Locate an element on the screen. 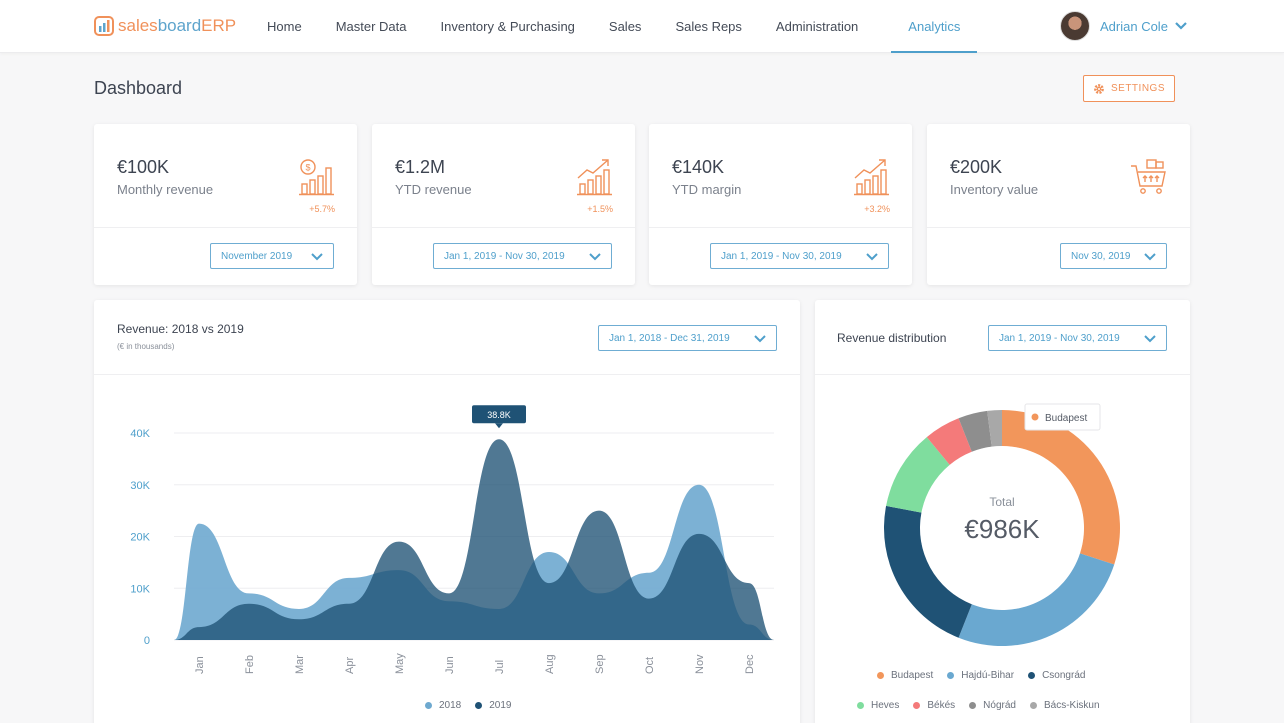  revenue-donut-chart: Total €986K Budapest is located at coordinates (1002, 524).